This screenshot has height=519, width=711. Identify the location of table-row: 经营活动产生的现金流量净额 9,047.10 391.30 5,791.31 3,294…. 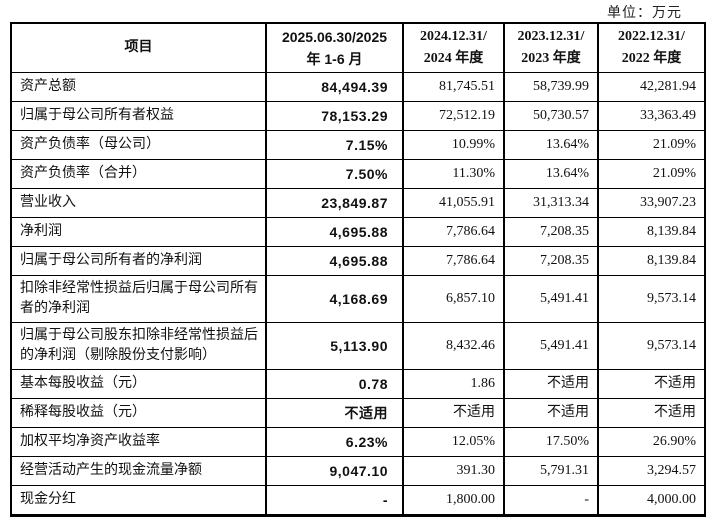
(358, 471).